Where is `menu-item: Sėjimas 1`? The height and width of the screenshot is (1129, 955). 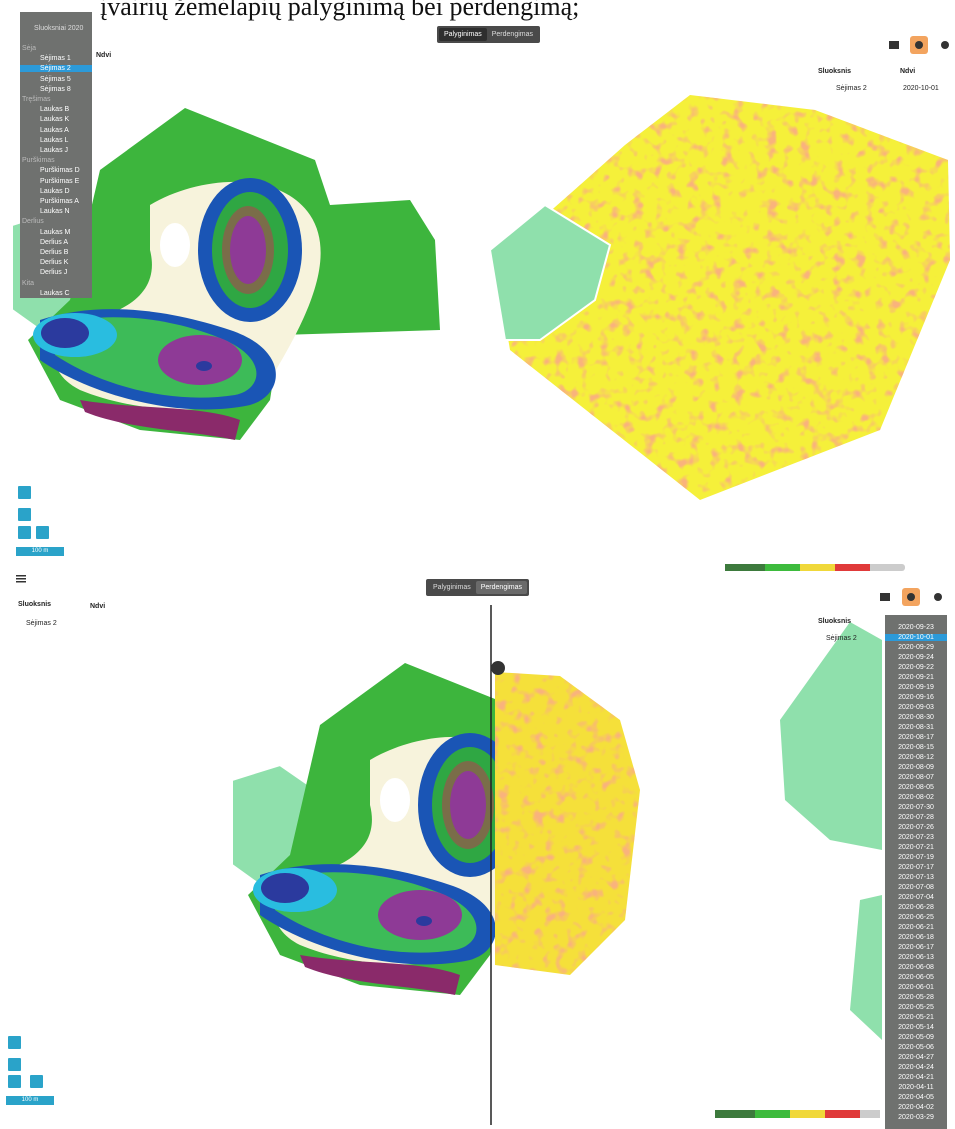 menu-item: Sėjimas 1 is located at coordinates (55, 59).